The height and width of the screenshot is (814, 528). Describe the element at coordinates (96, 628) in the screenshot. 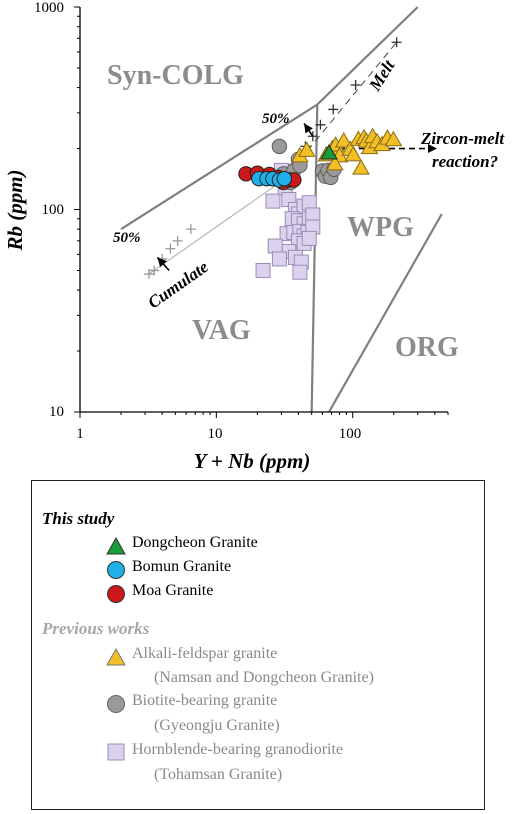

I see `legend-previous-title: Previous works` at that location.